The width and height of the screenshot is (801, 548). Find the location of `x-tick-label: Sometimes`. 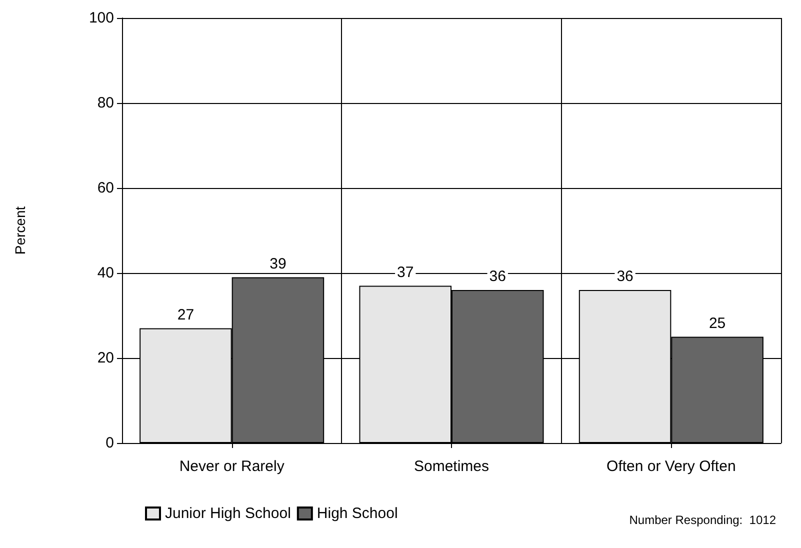

x-tick-label: Sometimes is located at coordinates (452, 466).